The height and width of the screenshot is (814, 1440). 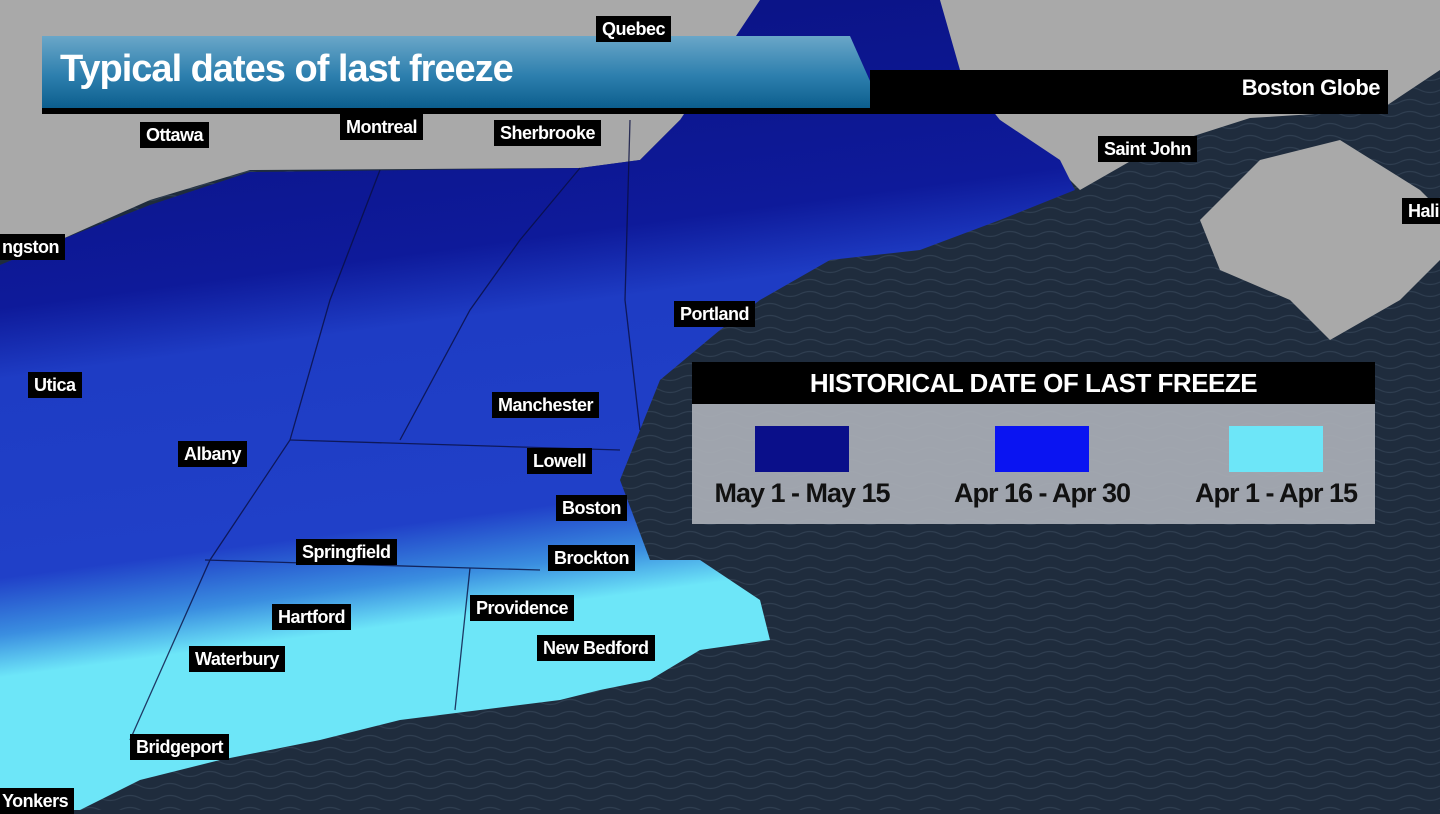 What do you see at coordinates (55, 385) in the screenshot?
I see `city-label-utica: Utica` at bounding box center [55, 385].